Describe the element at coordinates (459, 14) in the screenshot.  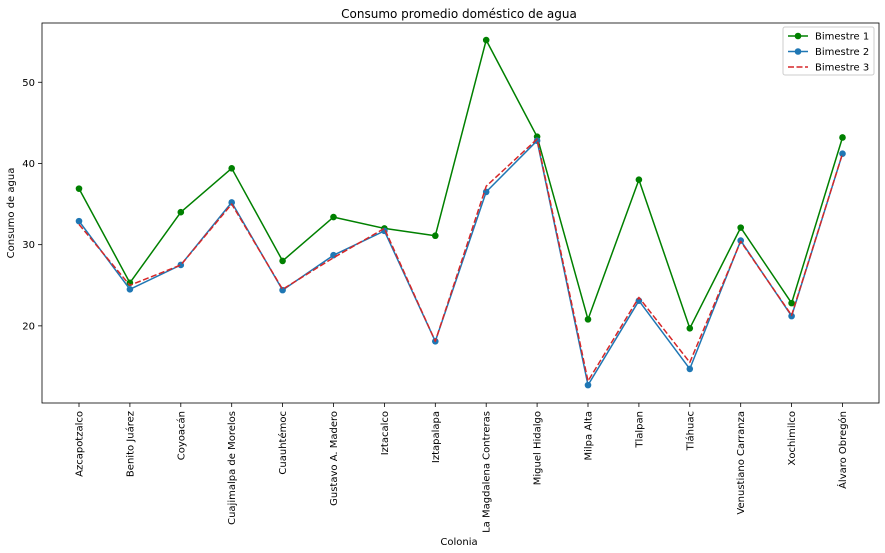
I see `chart-title: Consumo promedio doméstico de agua` at that location.